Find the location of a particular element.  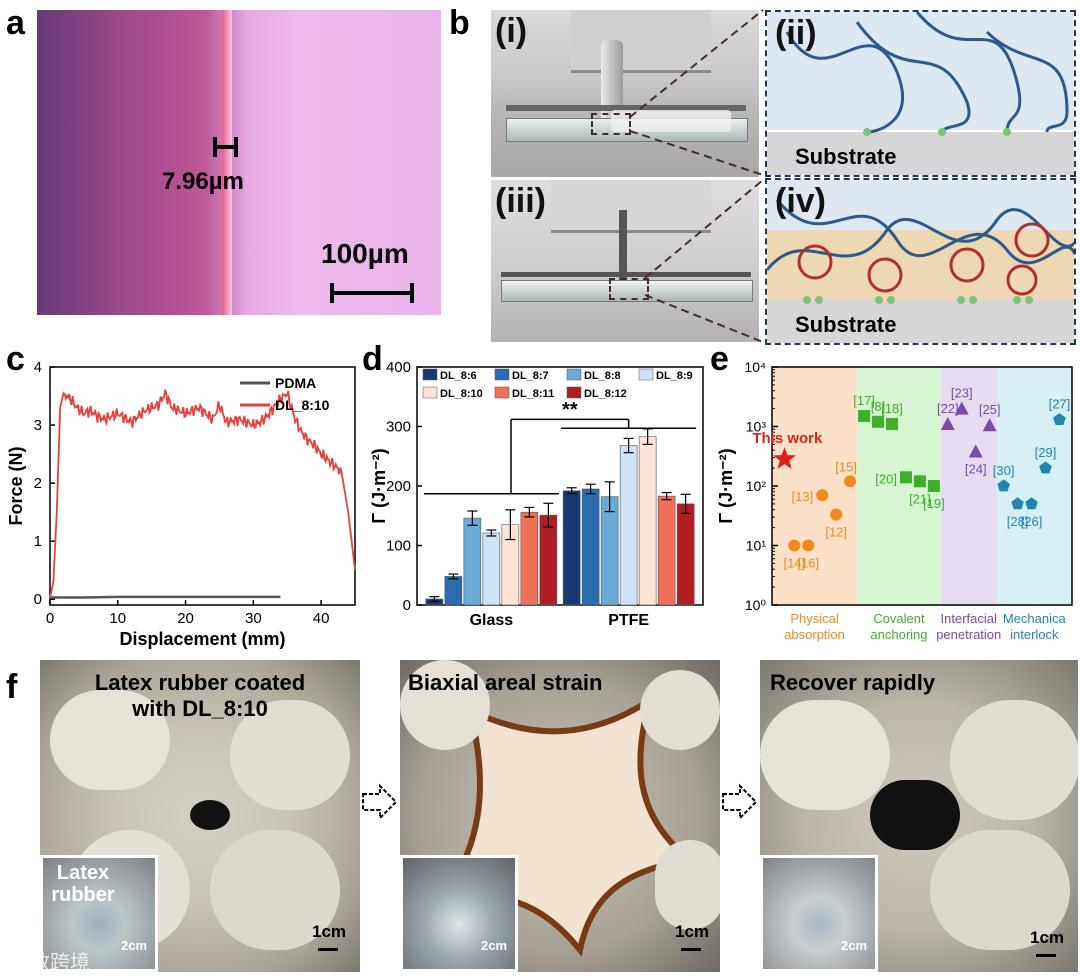

inset-scale-3: 2cm is located at coordinates (854, 945).